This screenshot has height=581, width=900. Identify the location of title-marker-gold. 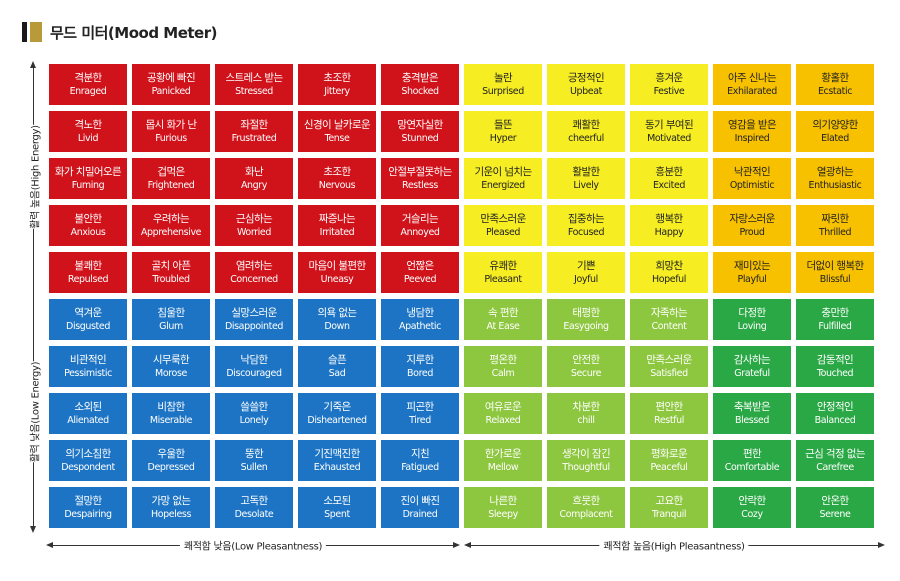
(36, 32).